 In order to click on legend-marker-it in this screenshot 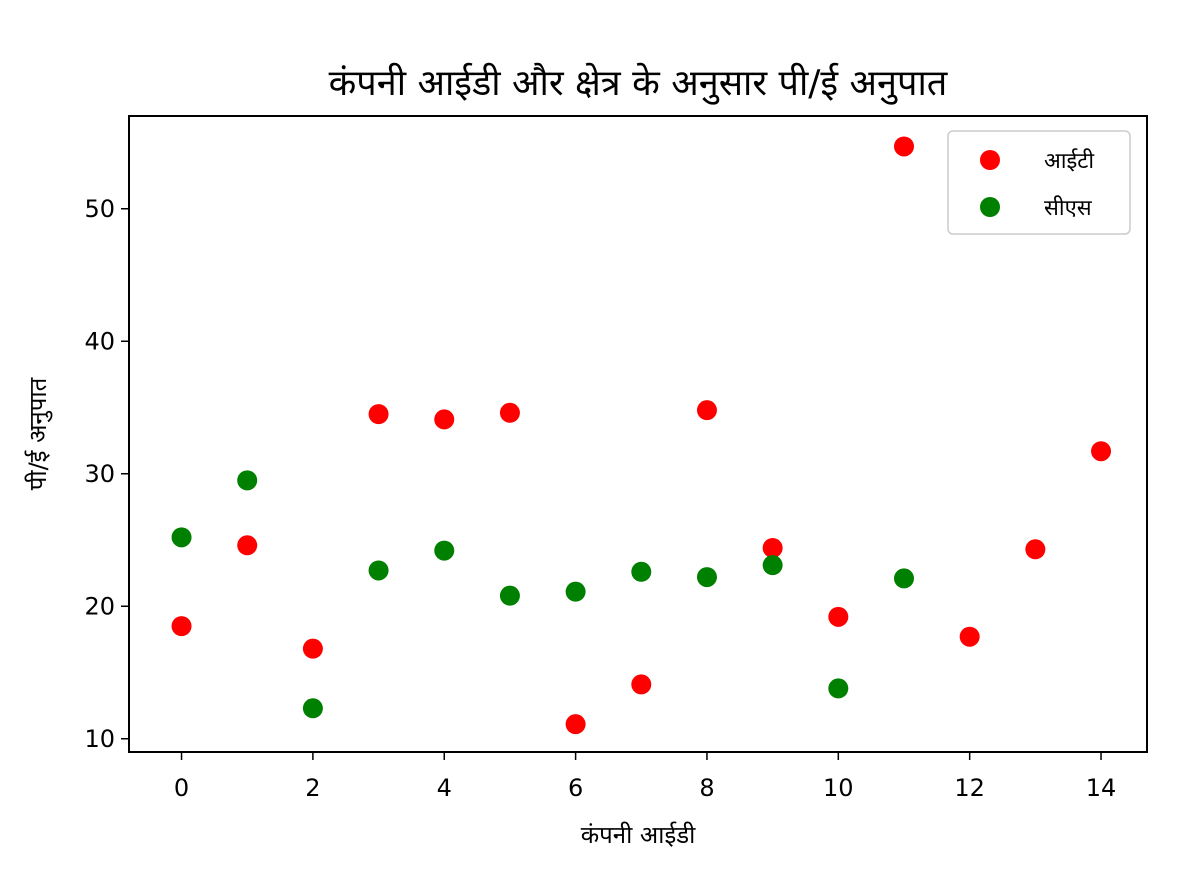, I will do `click(990, 160)`.